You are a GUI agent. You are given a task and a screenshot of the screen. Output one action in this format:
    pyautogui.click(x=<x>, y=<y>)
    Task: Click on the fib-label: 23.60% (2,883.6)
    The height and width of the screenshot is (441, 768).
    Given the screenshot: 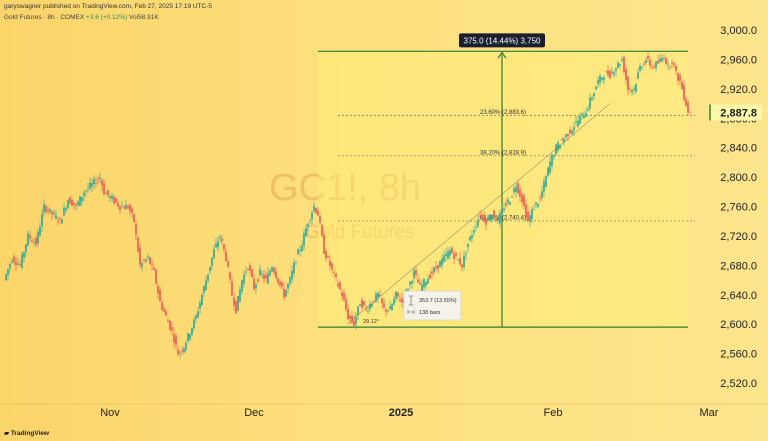 What is the action you would take?
    pyautogui.click(x=503, y=113)
    